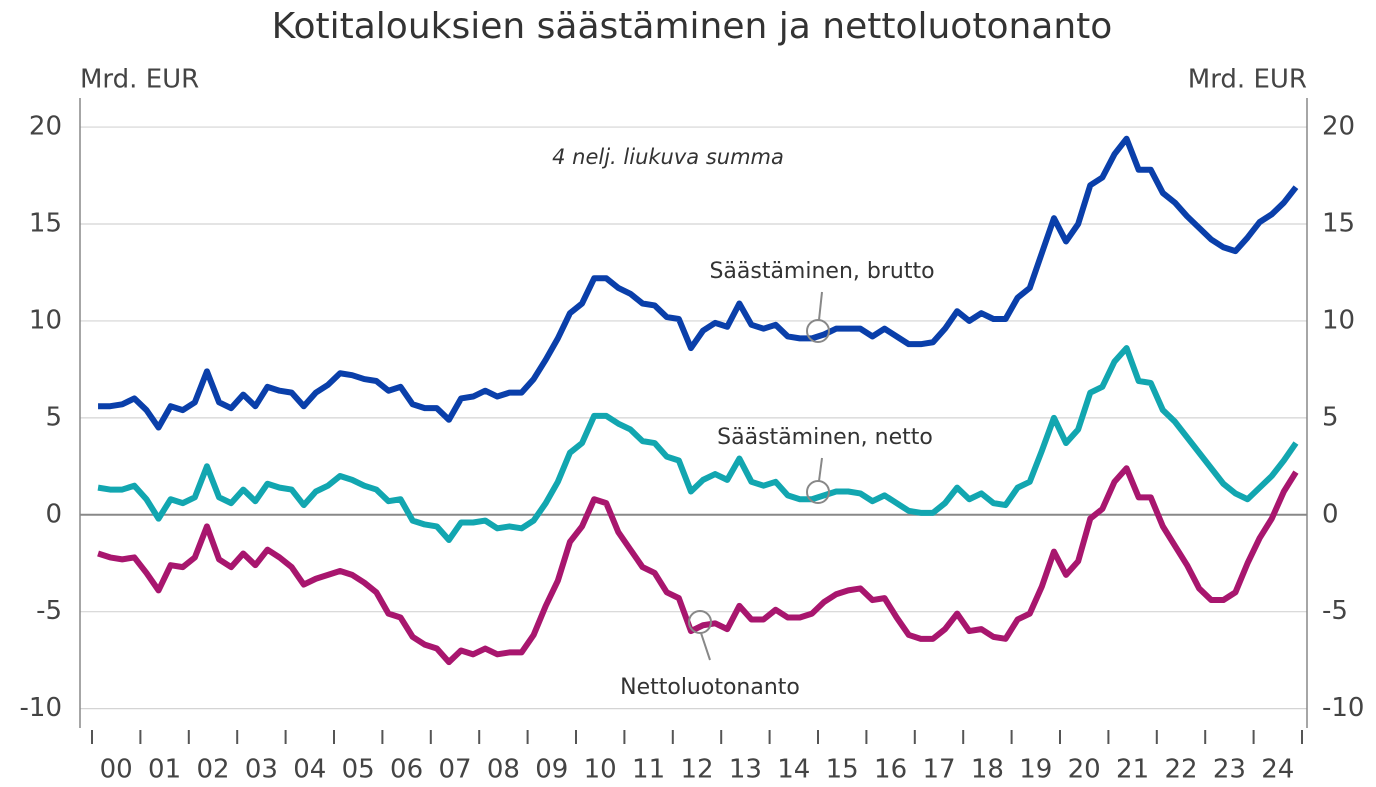  What do you see at coordinates (842, 769) in the screenshot?
I see `x-tick-label: 15` at bounding box center [842, 769].